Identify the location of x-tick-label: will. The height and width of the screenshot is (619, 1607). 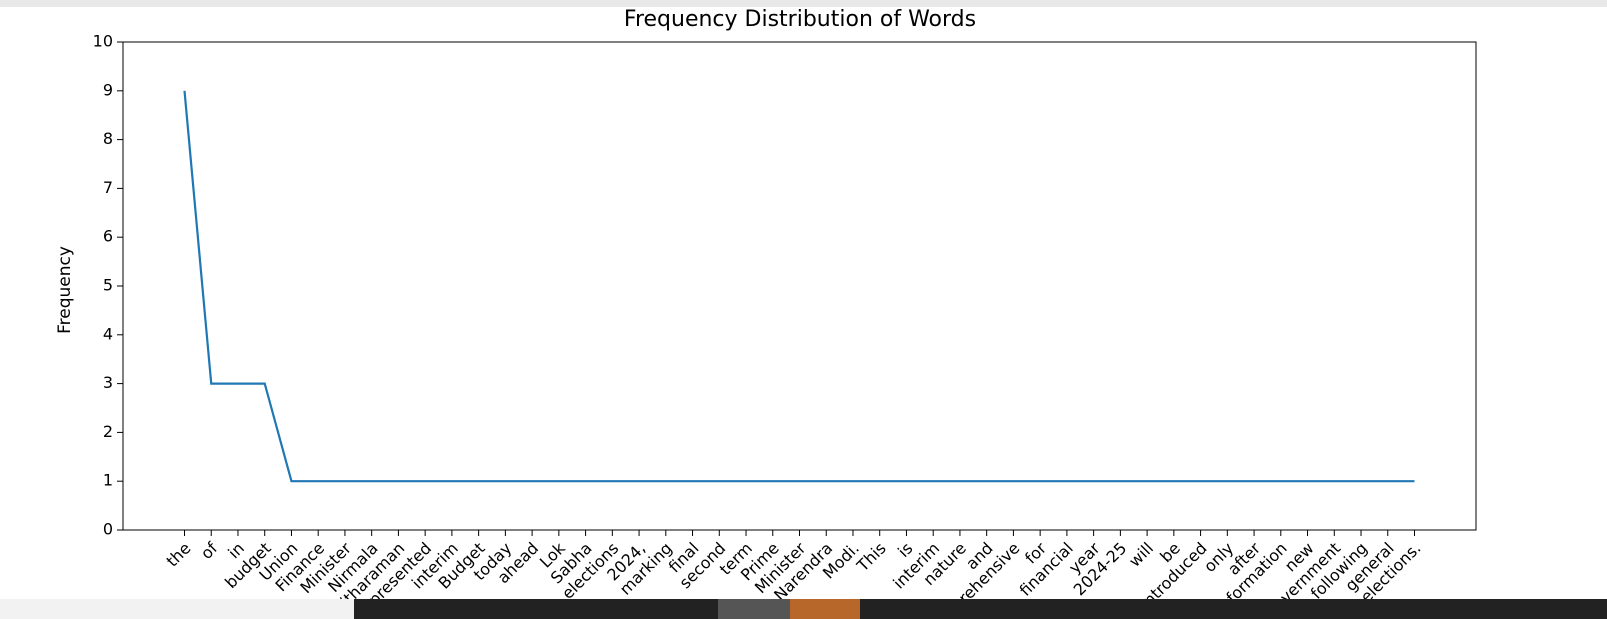
(1141, 555).